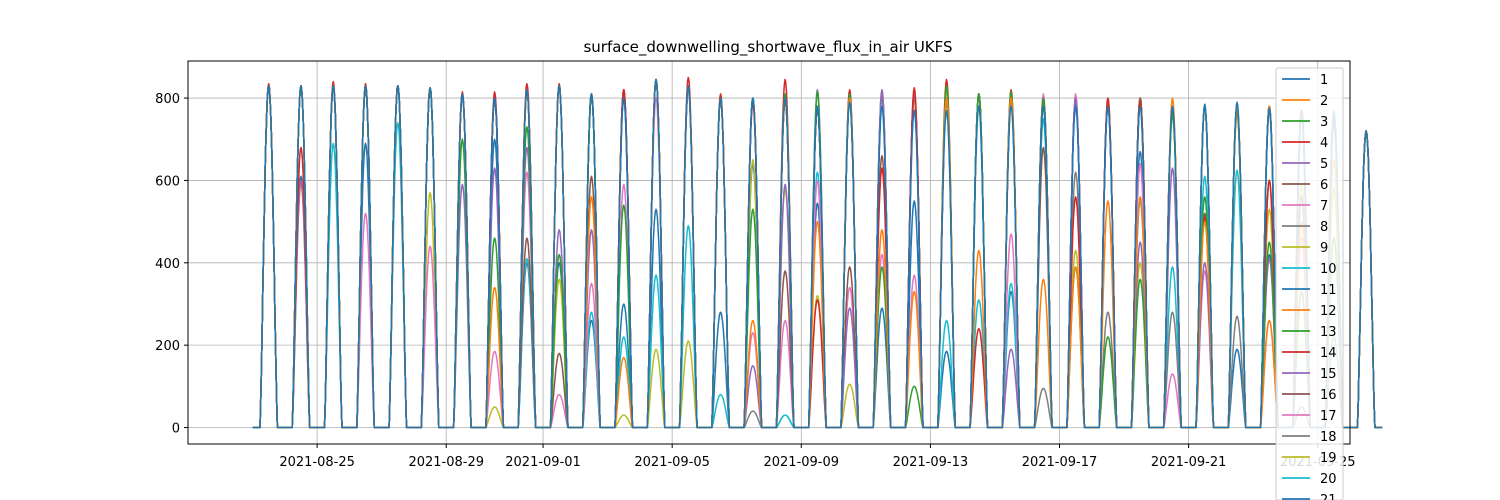  I want to click on x-tick-label: 2021-09-21, so click(1189, 462).